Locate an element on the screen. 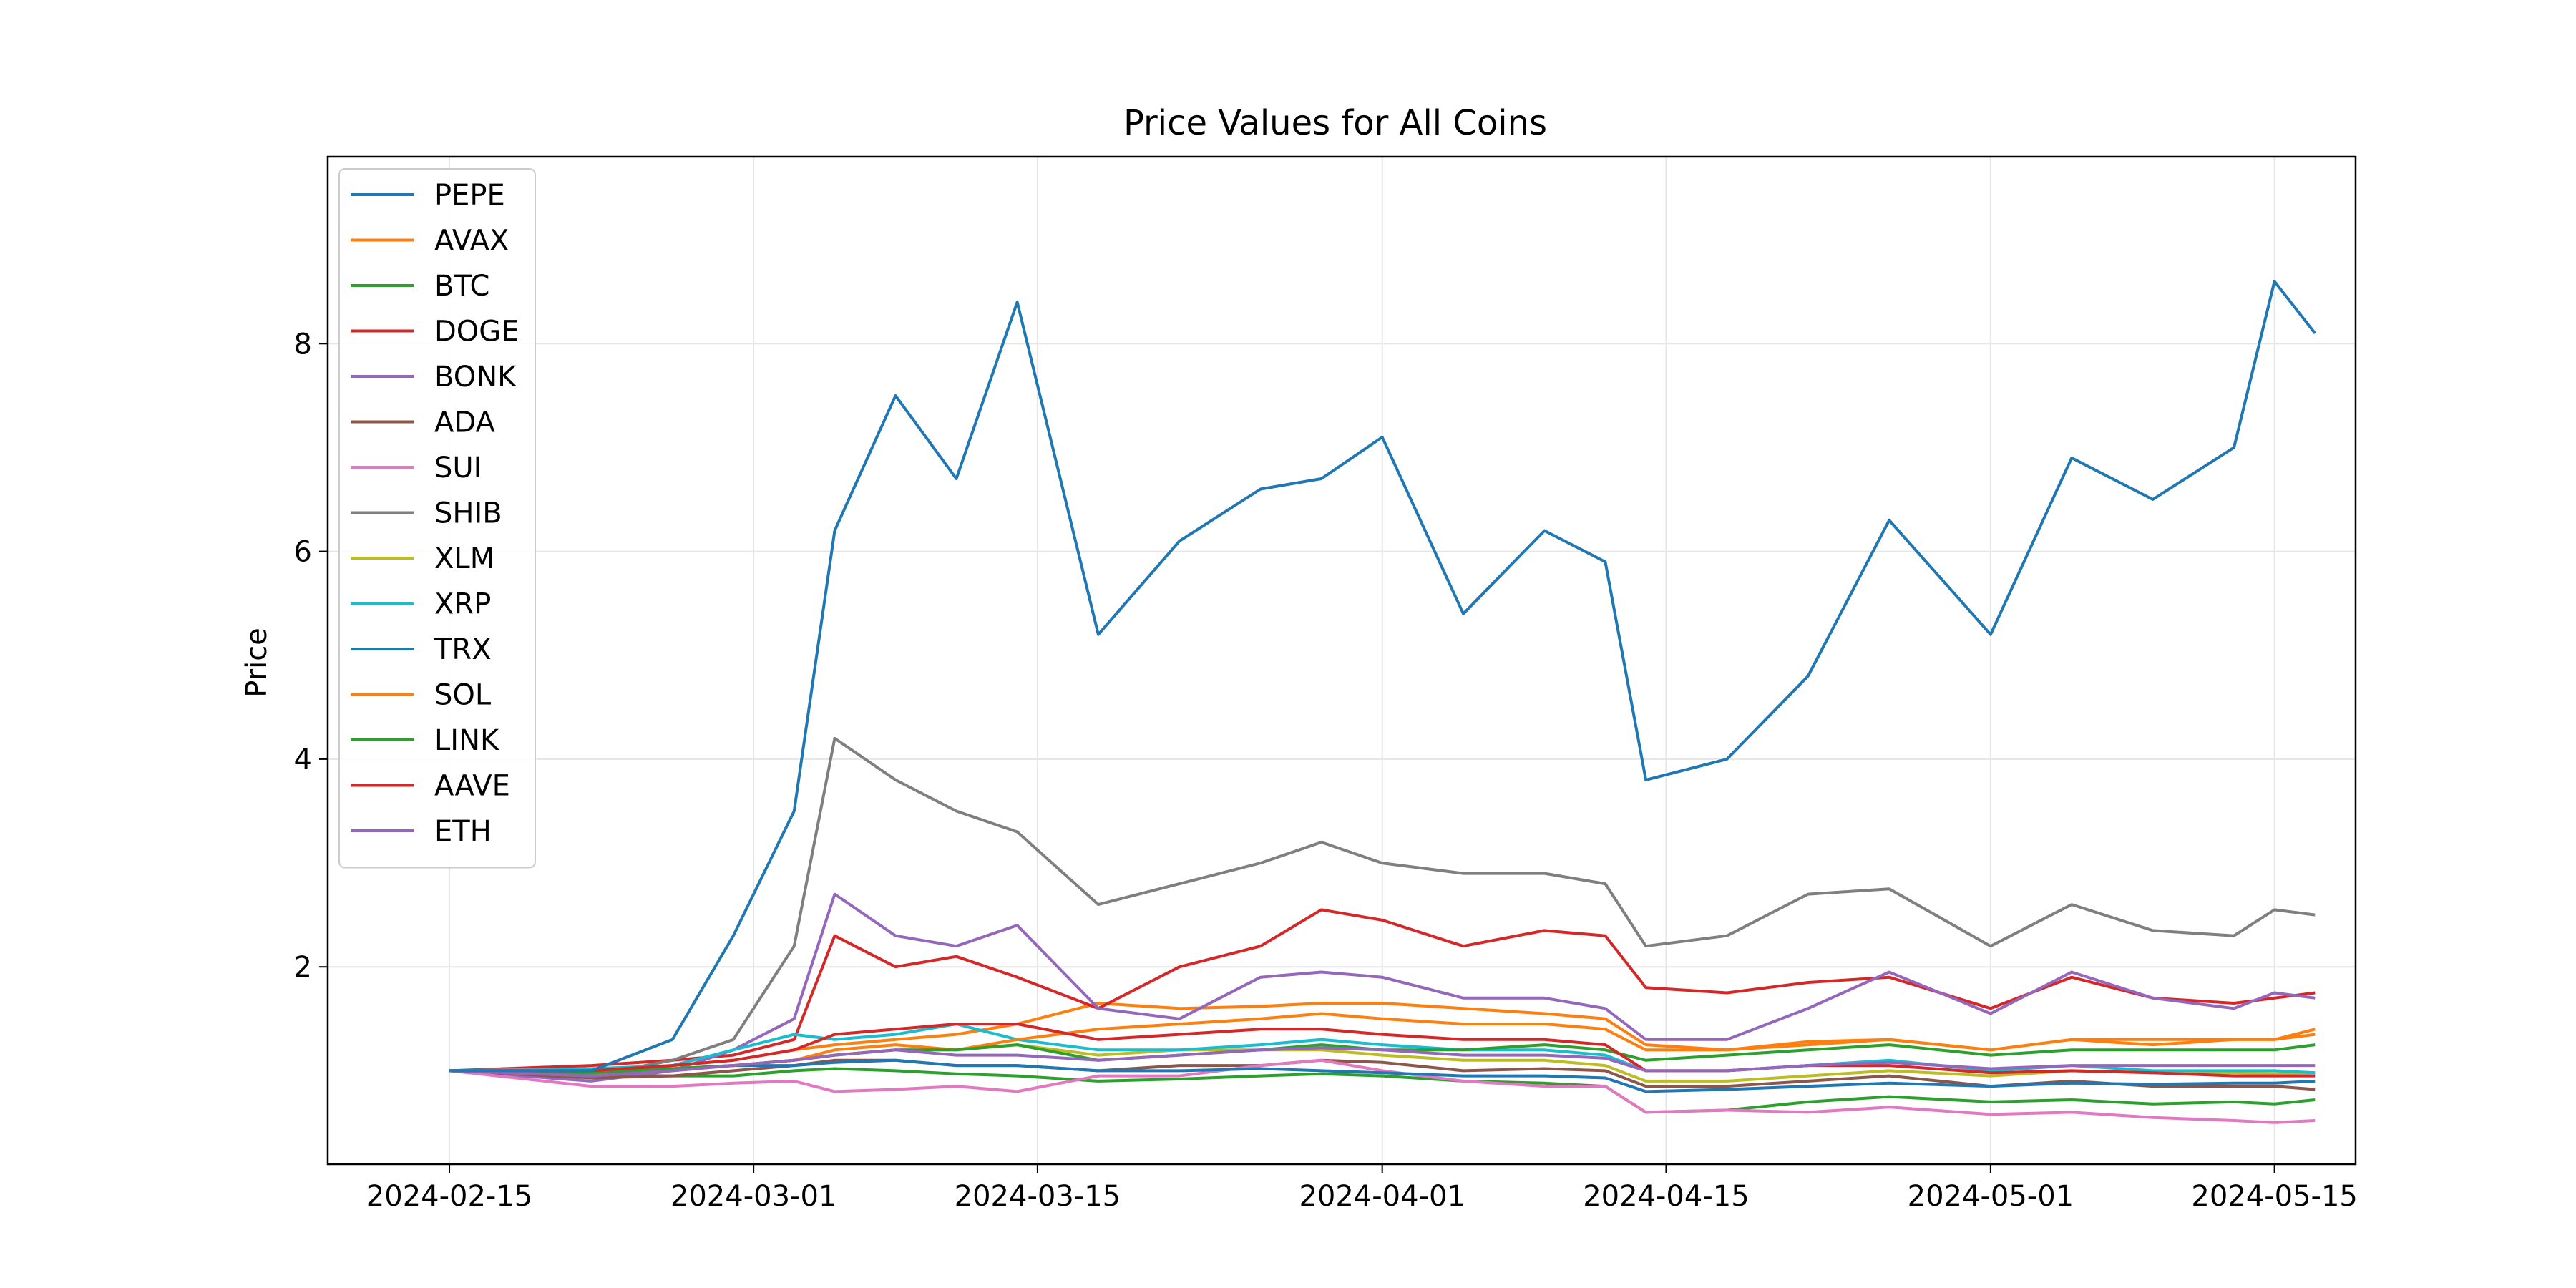 This screenshot has width=2576, height=1288. legend-label: SHIB is located at coordinates (468, 513).